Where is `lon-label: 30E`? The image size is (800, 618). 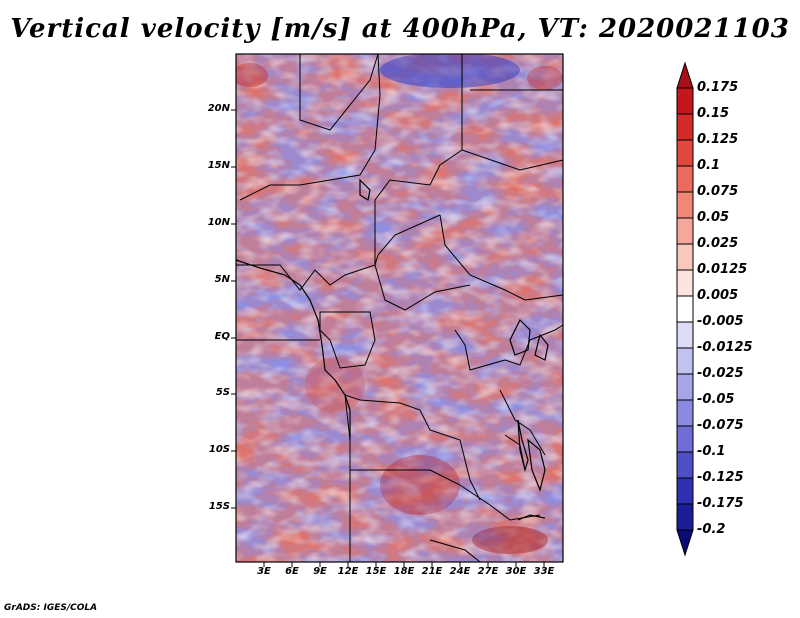 lon-label: 30E is located at coordinates (516, 571).